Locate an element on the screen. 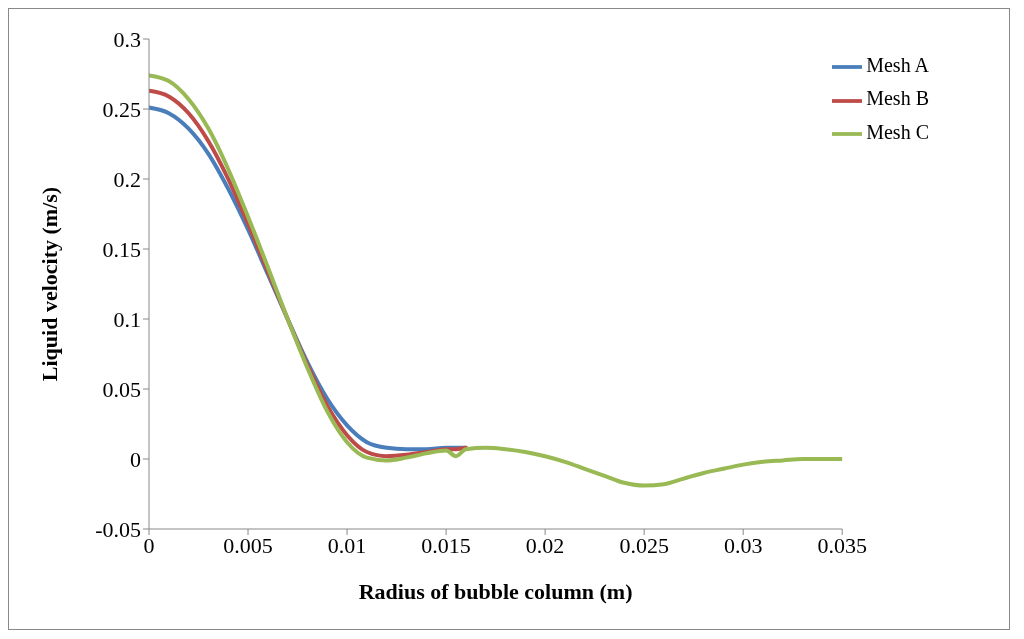 Image resolution: width=1024 pixels, height=639 pixels. x-tick-label: 0.03 is located at coordinates (743, 545).